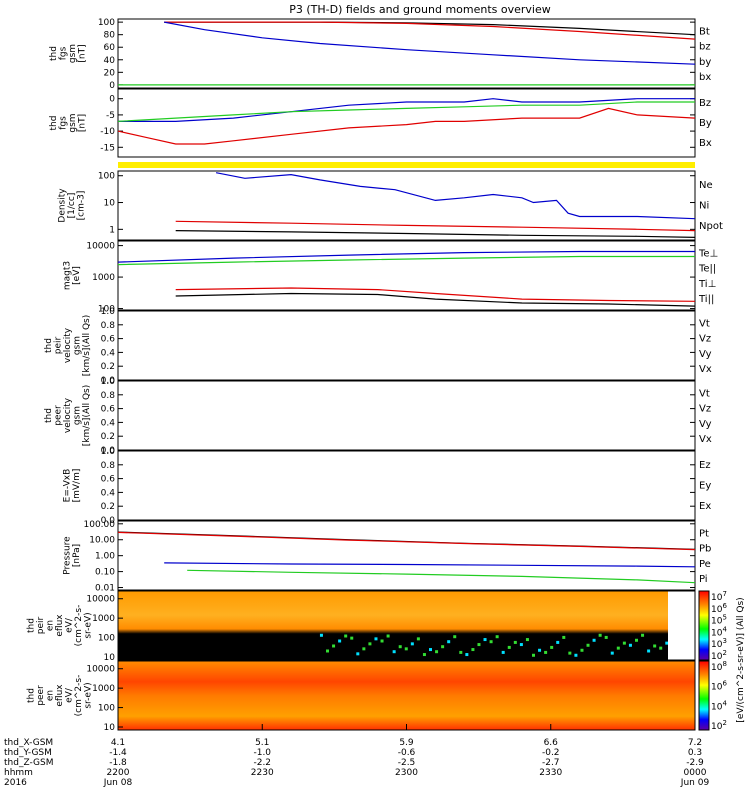  Describe the element at coordinates (82, 206) in the screenshot. I see `y-axis-label: [cm-3]` at that location.